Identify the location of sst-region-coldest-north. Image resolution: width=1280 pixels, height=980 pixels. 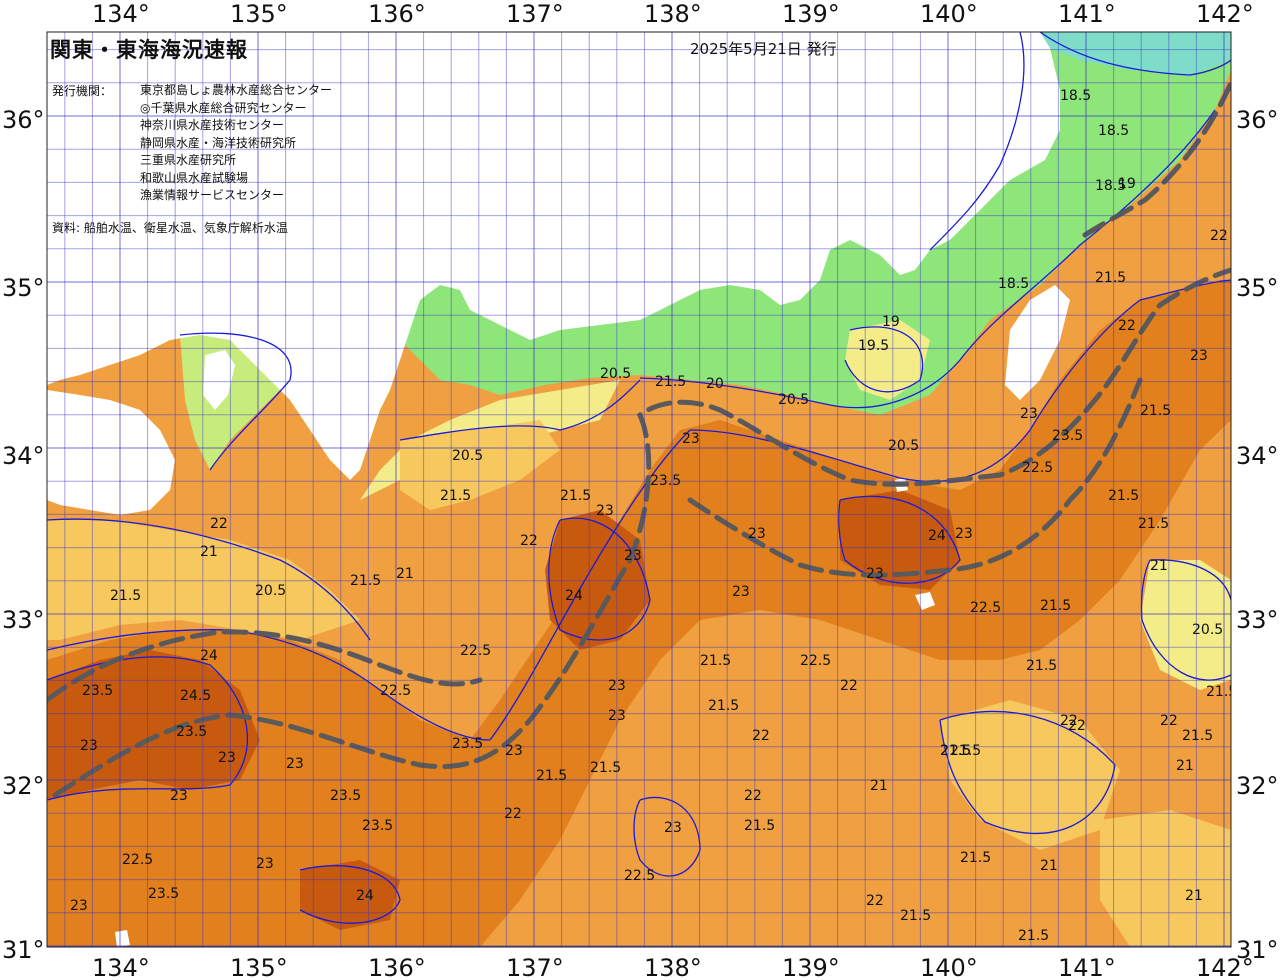
(1135, 53).